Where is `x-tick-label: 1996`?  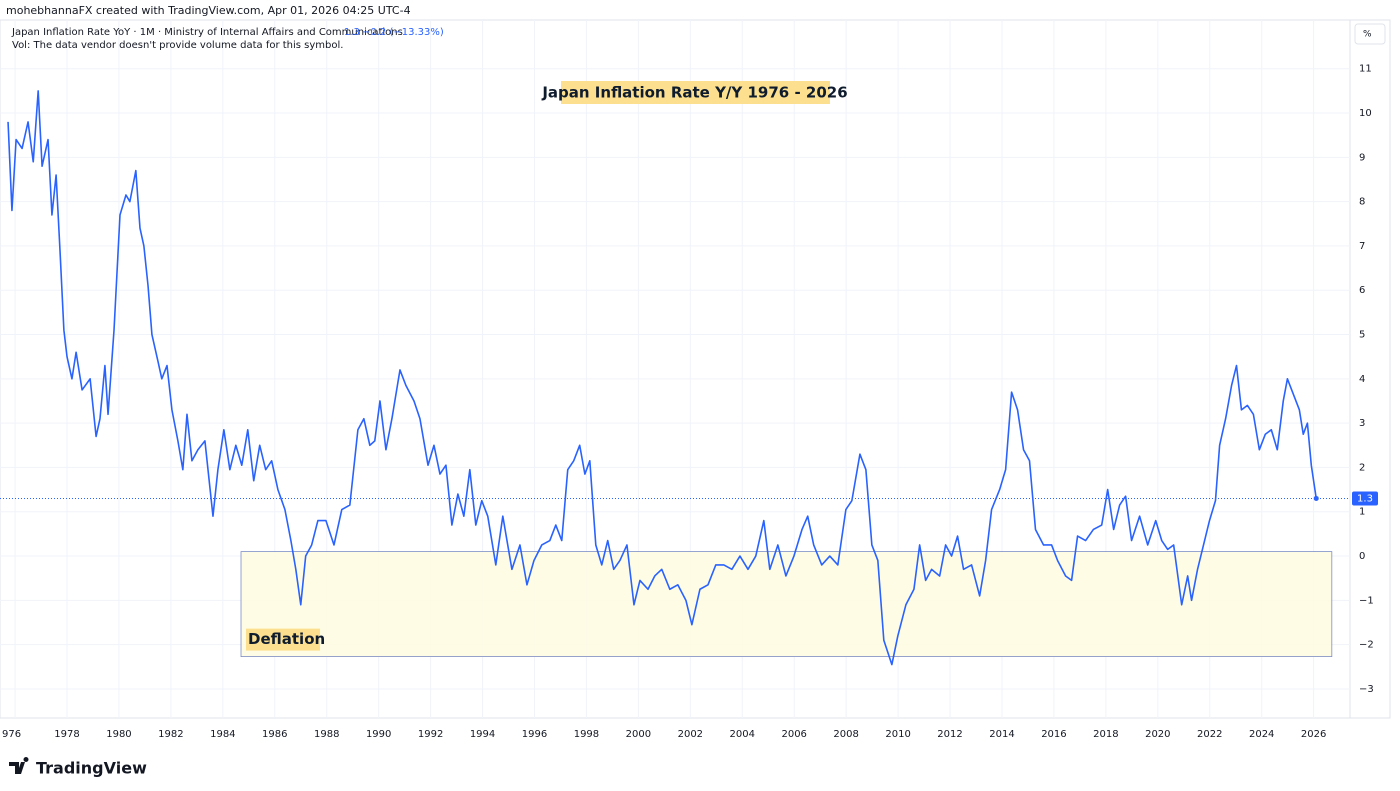 x-tick-label: 1996 is located at coordinates (534, 734).